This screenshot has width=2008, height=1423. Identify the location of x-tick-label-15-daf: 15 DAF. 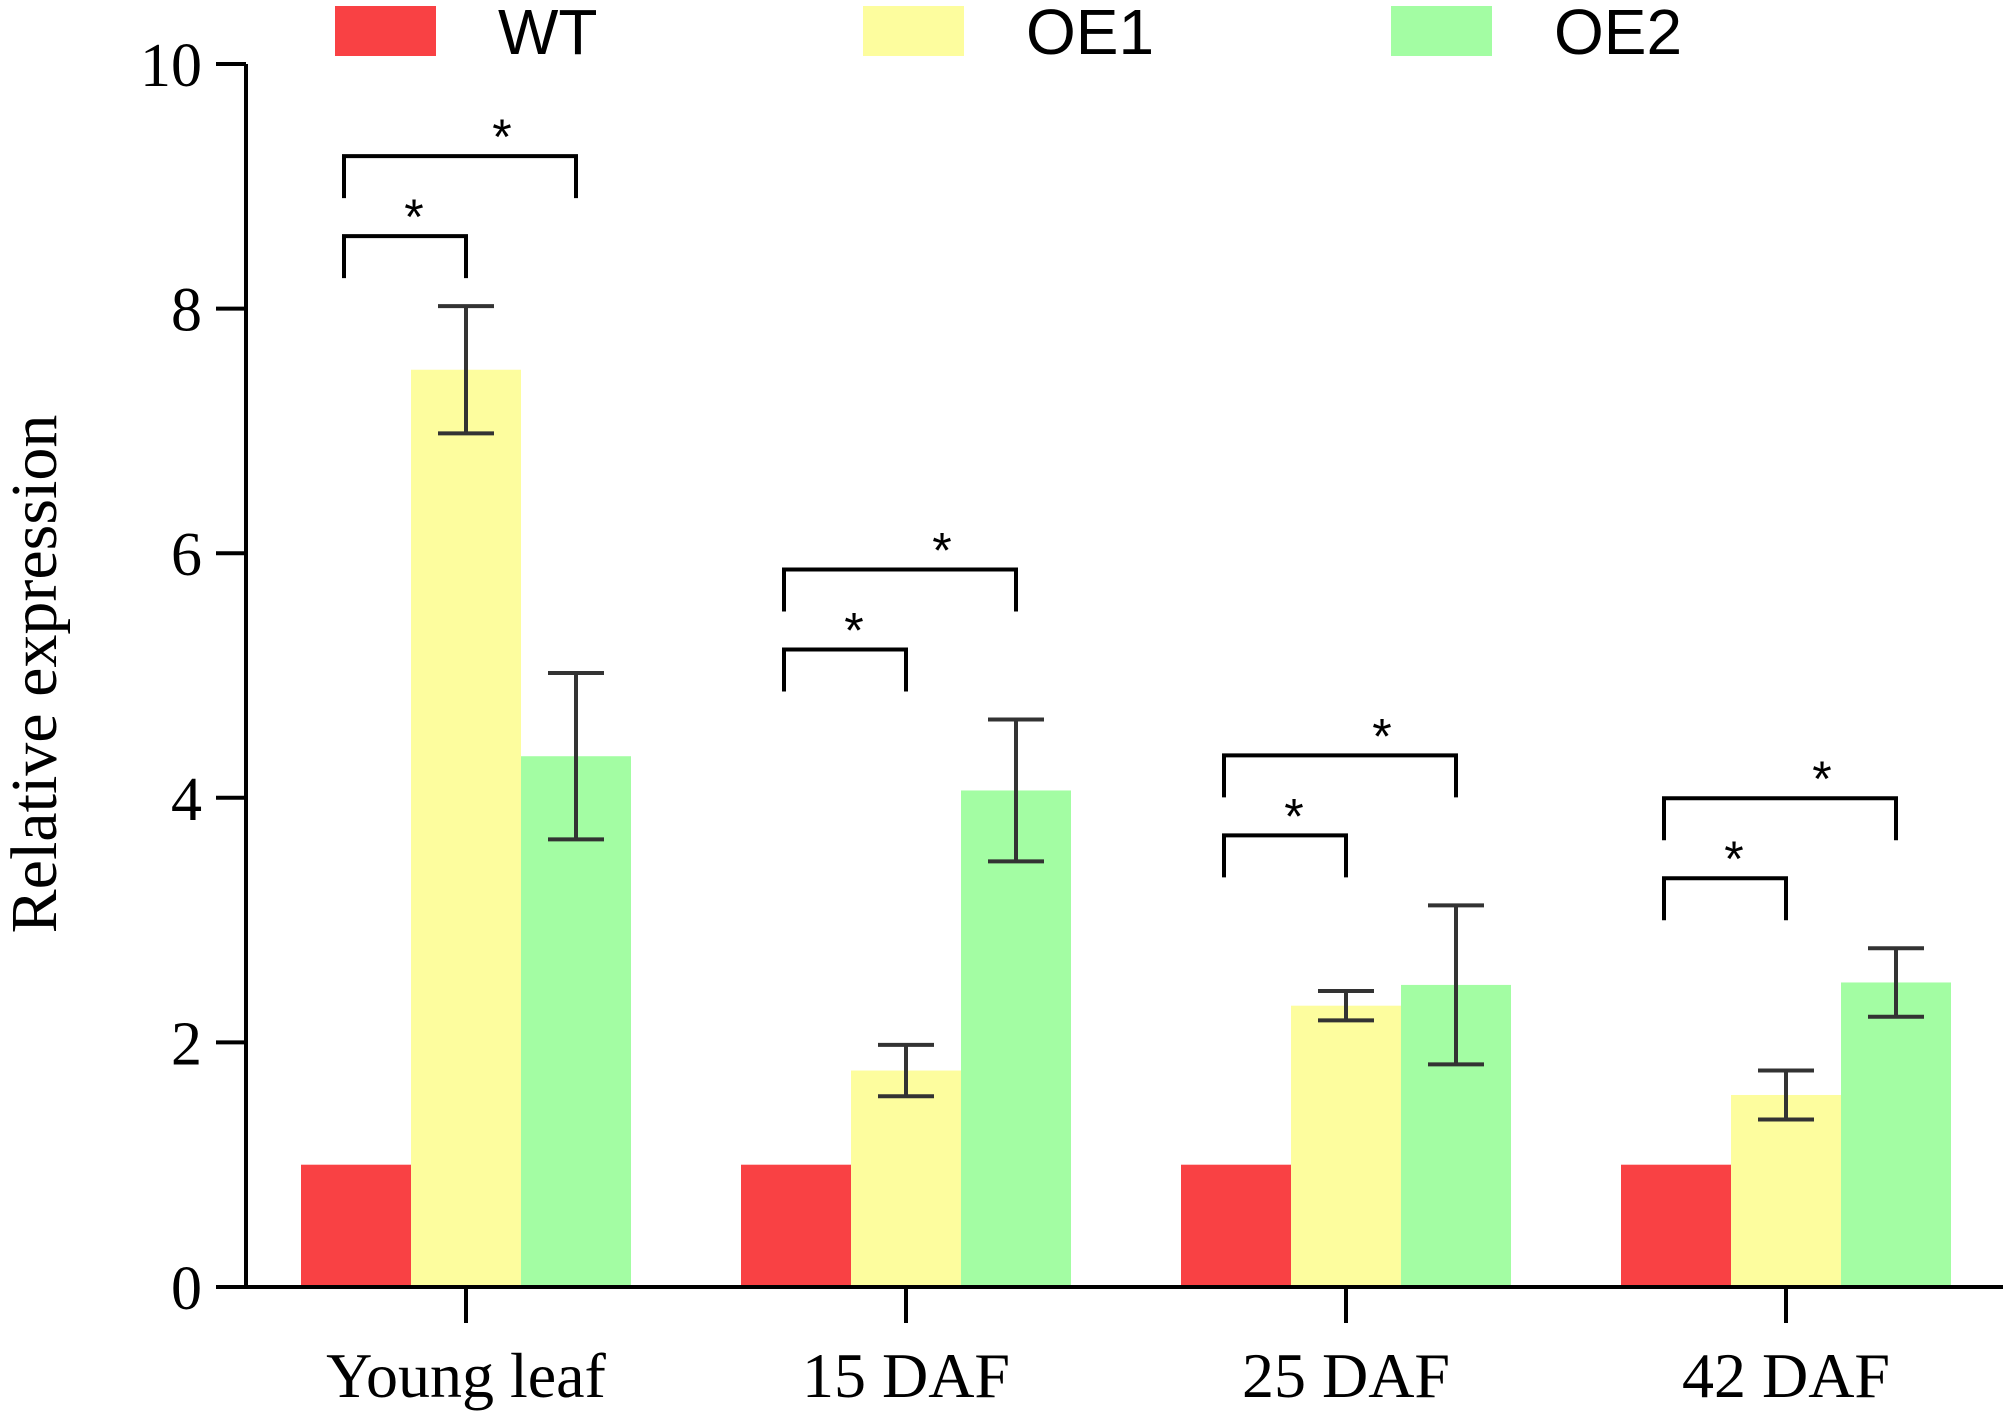
(906, 1375).